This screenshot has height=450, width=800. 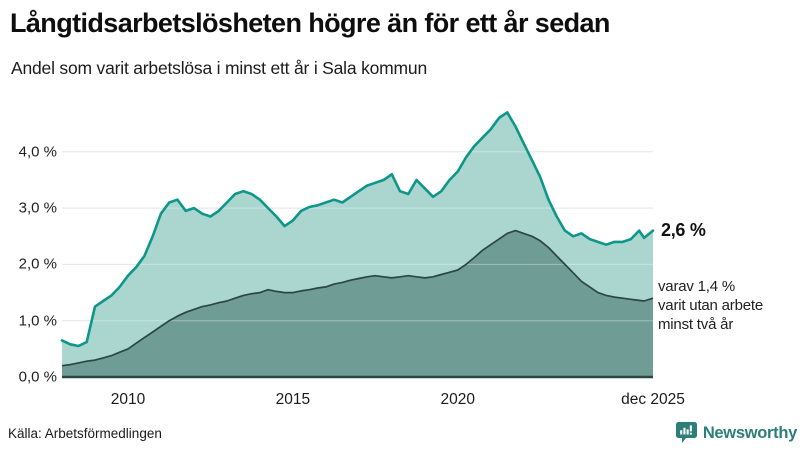 What do you see at coordinates (293, 399) in the screenshot?
I see `x-tick-label: 2015` at bounding box center [293, 399].